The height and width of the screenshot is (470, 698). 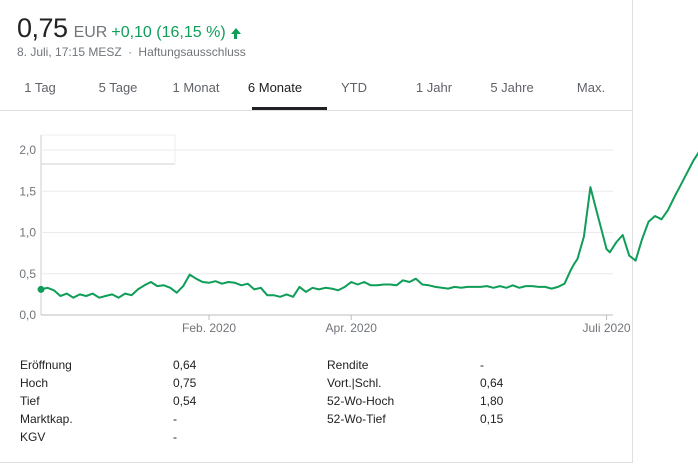 I want to click on quote-header: 0,75 EUR +0,10 (16,15 %), so click(x=129, y=28).